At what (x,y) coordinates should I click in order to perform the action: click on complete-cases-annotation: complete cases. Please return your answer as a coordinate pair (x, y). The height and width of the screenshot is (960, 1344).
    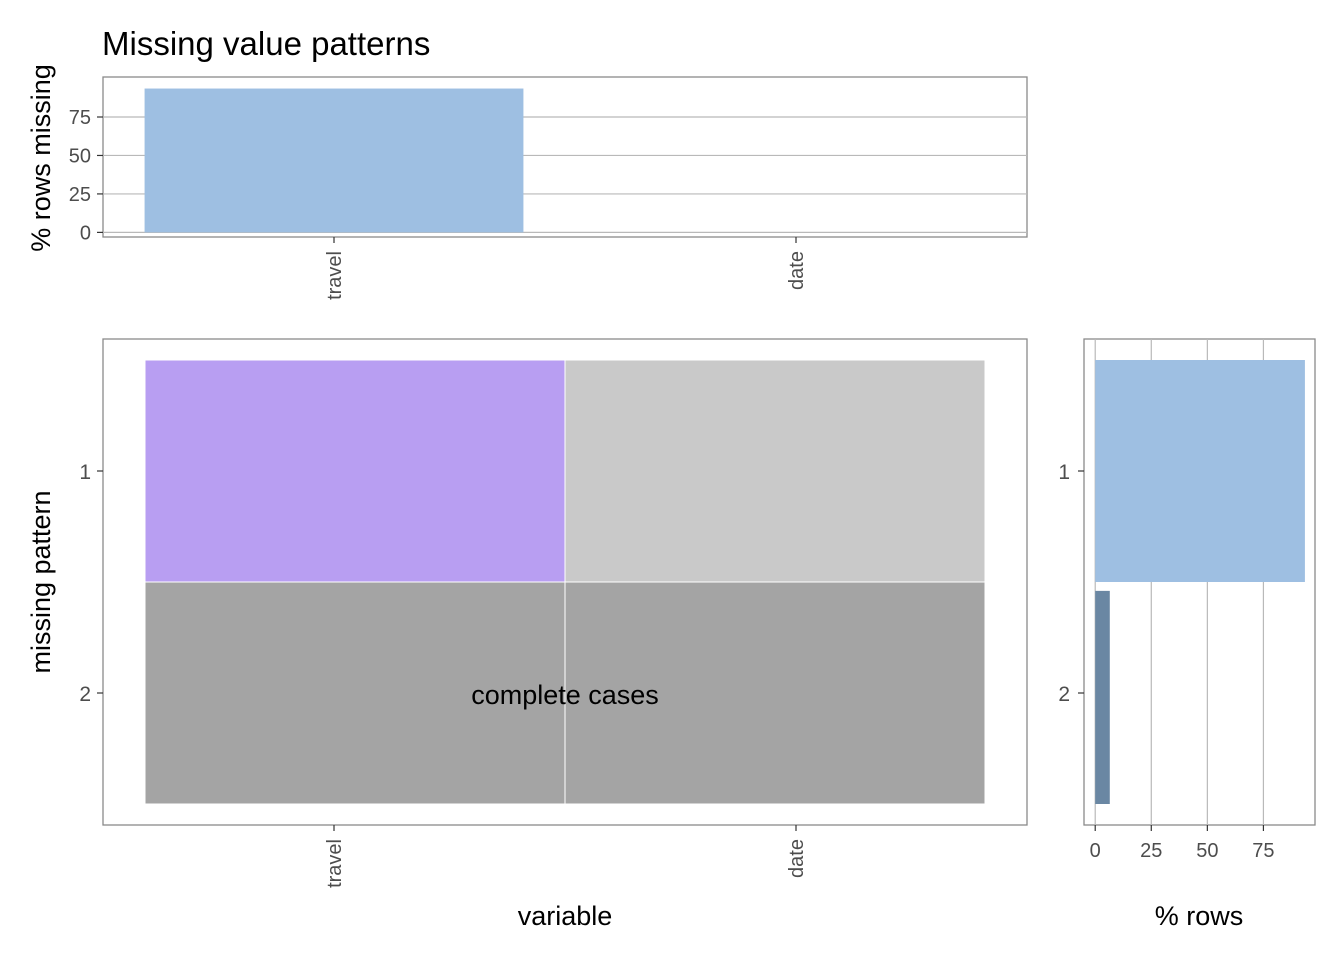
    Looking at the image, I should click on (565, 695).